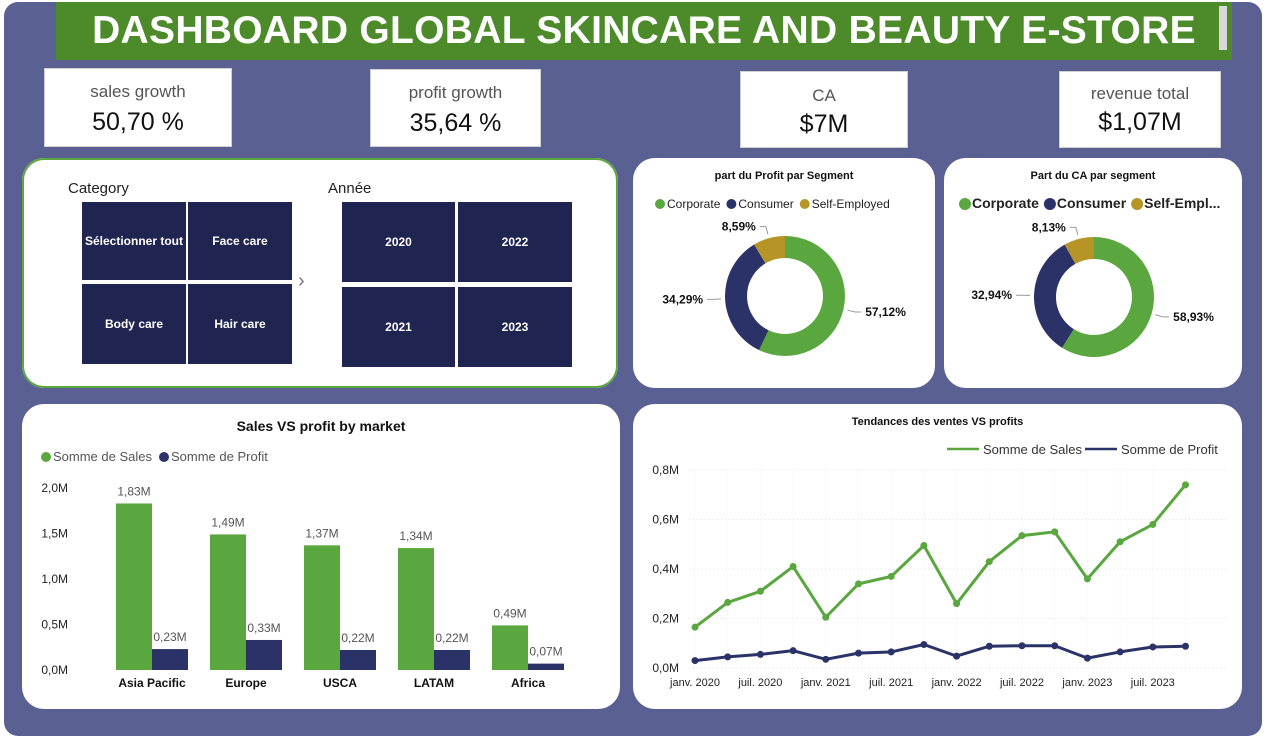 The image size is (1268, 739). Describe the element at coordinates (240, 241) in the screenshot. I see `slicer-tile-face-care: Face care` at that location.